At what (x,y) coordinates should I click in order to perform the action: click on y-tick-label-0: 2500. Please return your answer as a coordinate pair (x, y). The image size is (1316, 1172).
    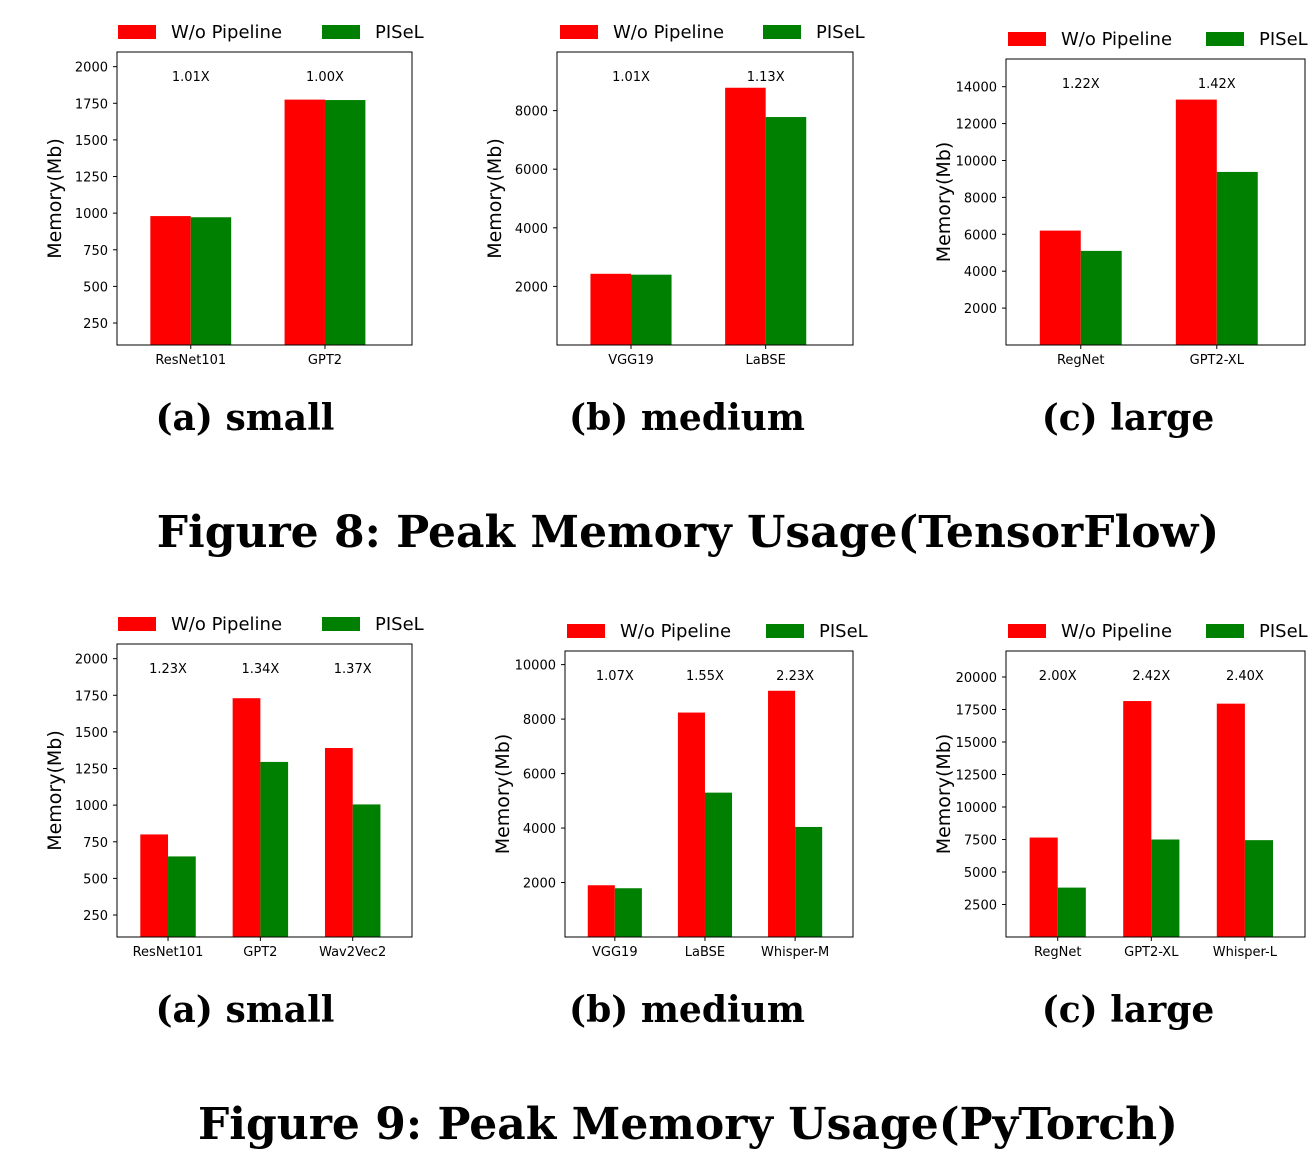
    Looking at the image, I should click on (980, 906).